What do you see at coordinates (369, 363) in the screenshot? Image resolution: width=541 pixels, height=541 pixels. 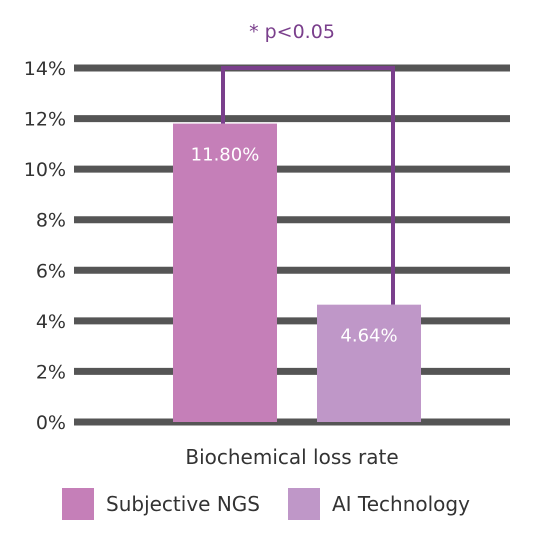 I see `bar-ai-technology` at bounding box center [369, 363].